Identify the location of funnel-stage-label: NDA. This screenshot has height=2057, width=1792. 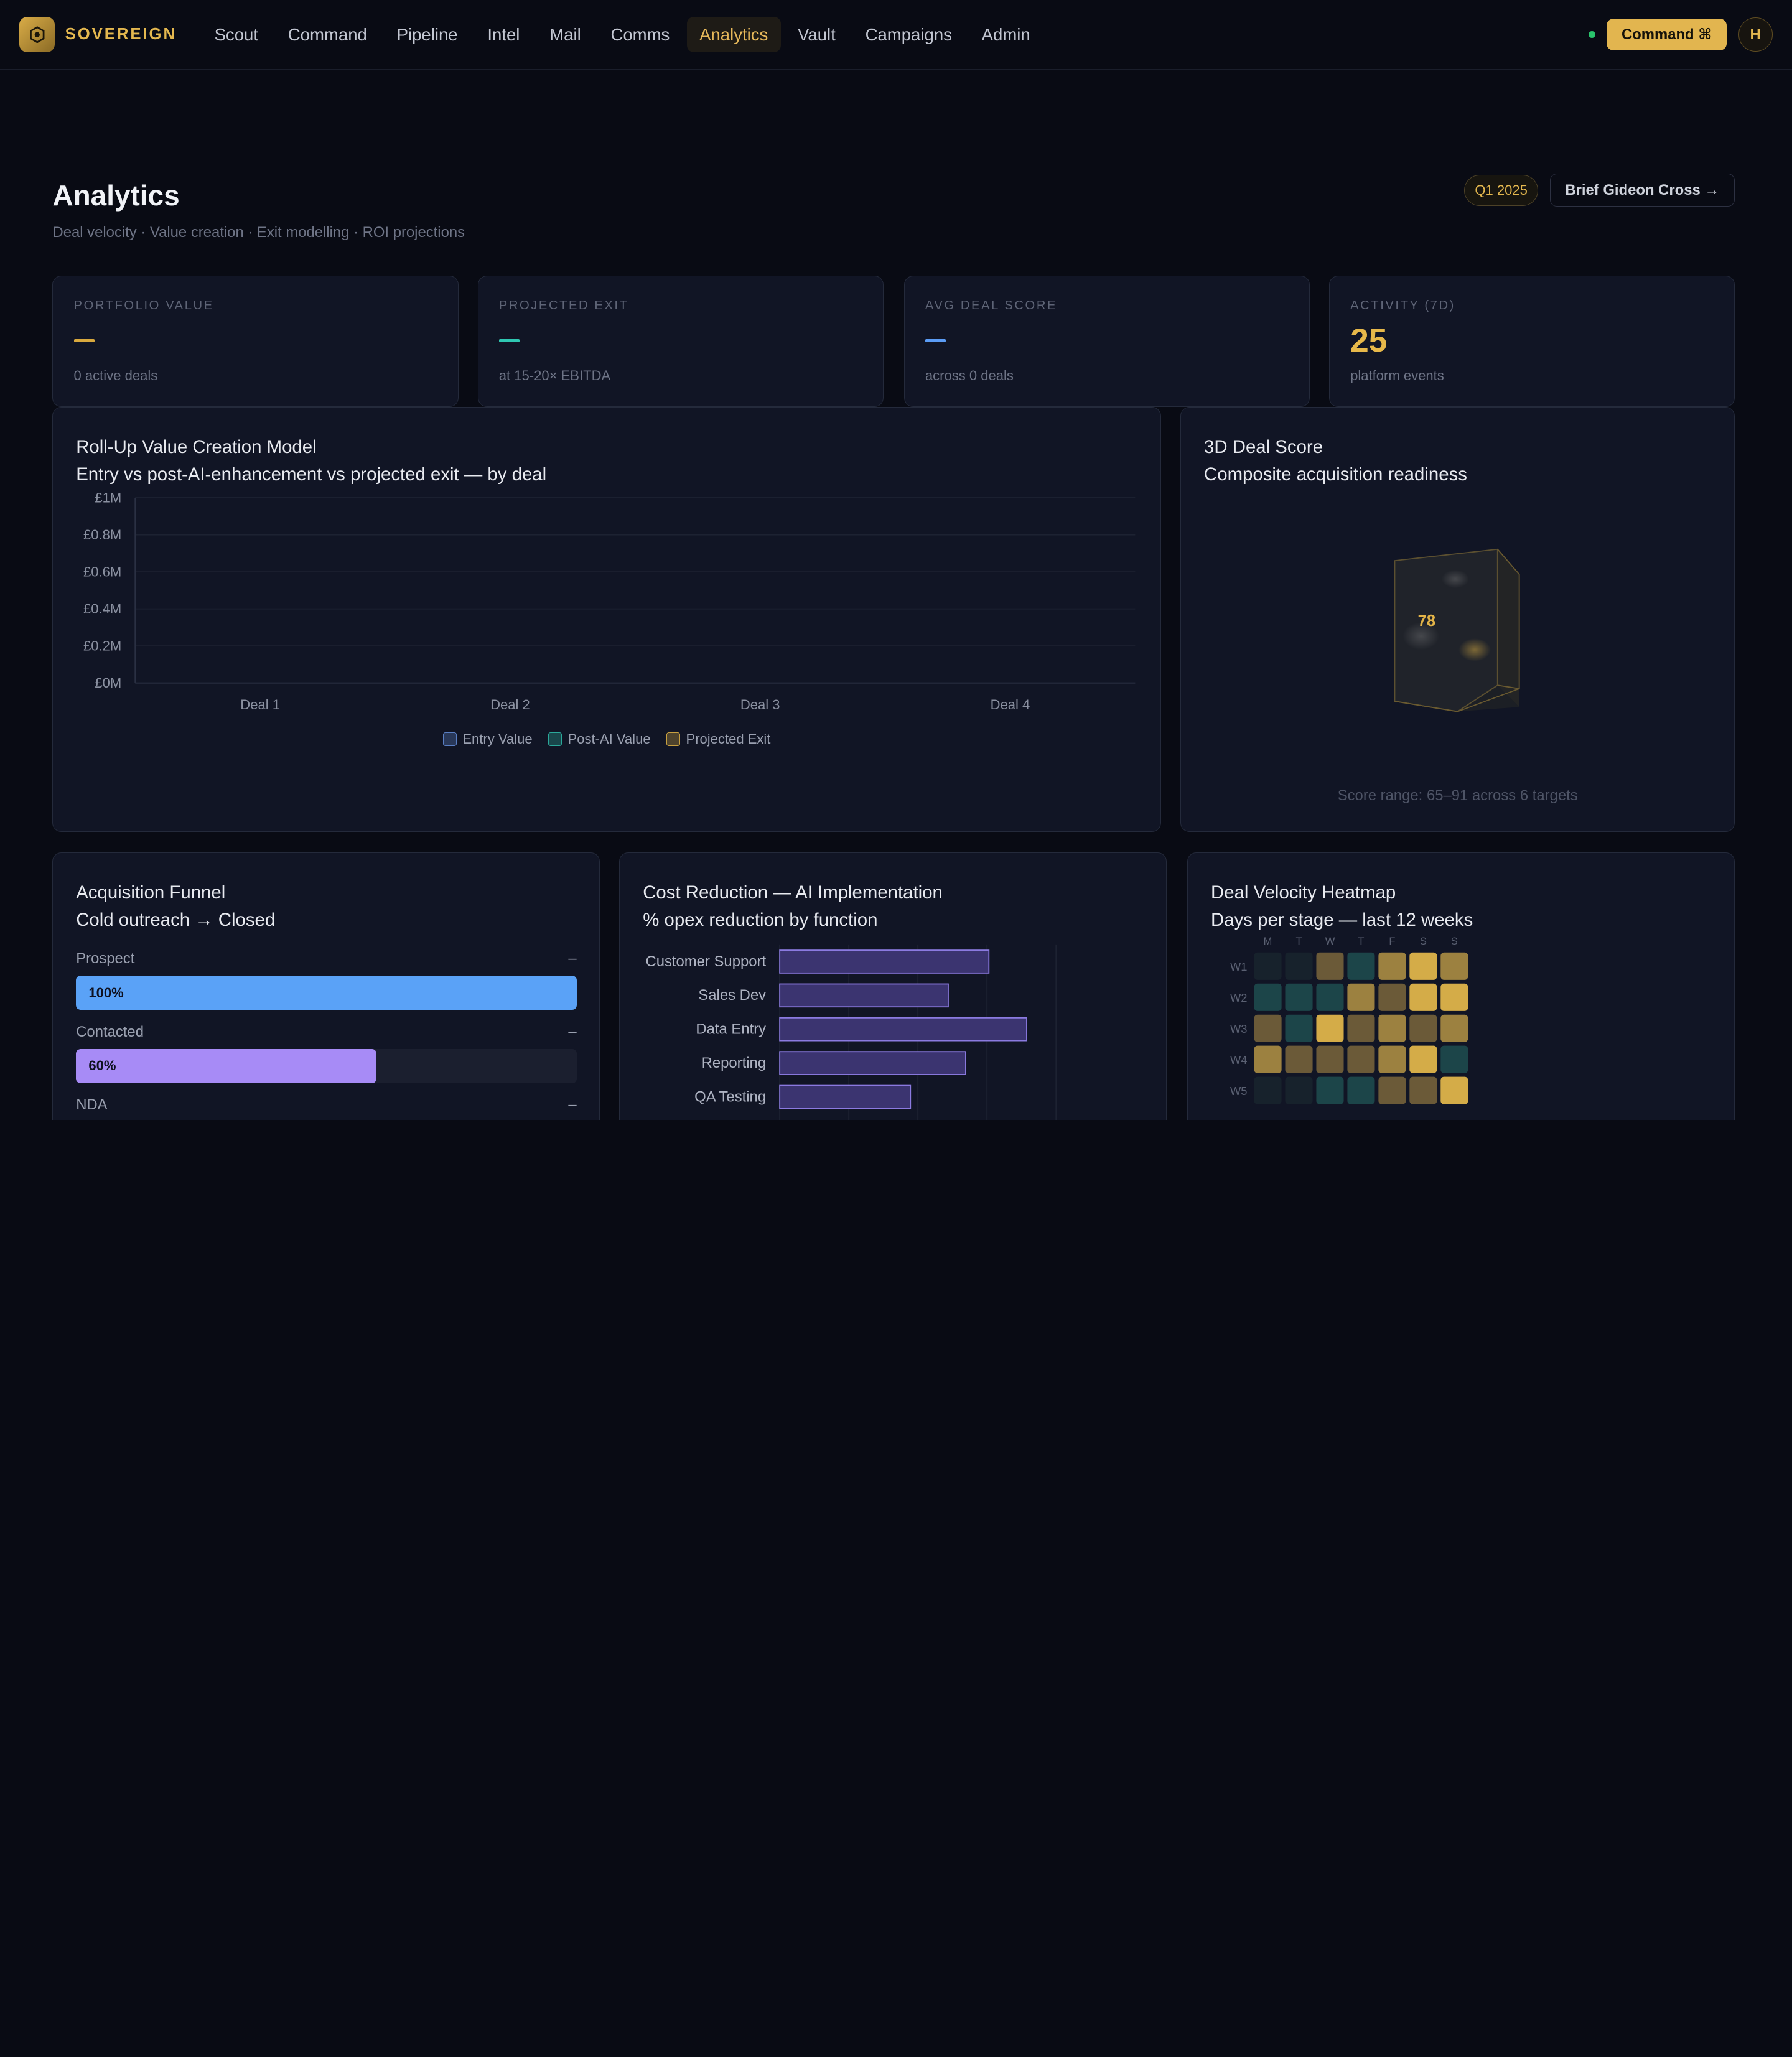
(92, 1105).